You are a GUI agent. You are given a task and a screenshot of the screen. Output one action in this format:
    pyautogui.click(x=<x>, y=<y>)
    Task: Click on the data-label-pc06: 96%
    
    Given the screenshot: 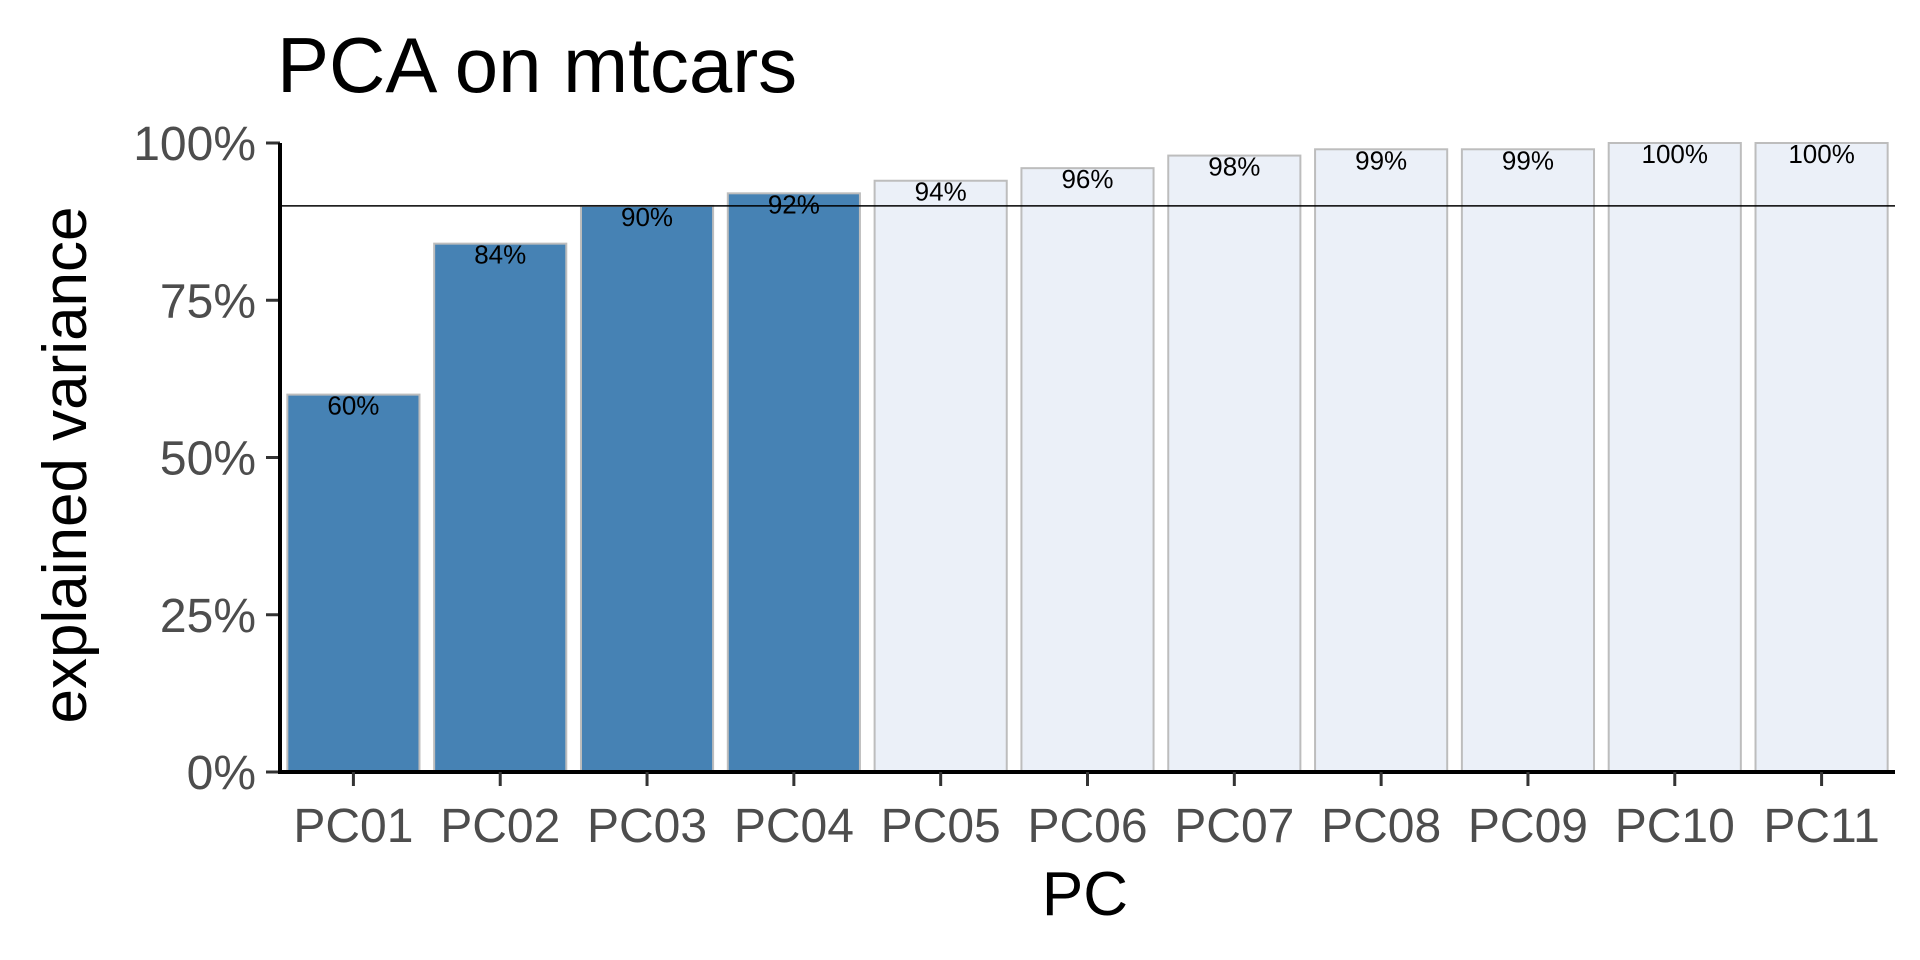 What is the action you would take?
    pyautogui.click(x=1087, y=179)
    